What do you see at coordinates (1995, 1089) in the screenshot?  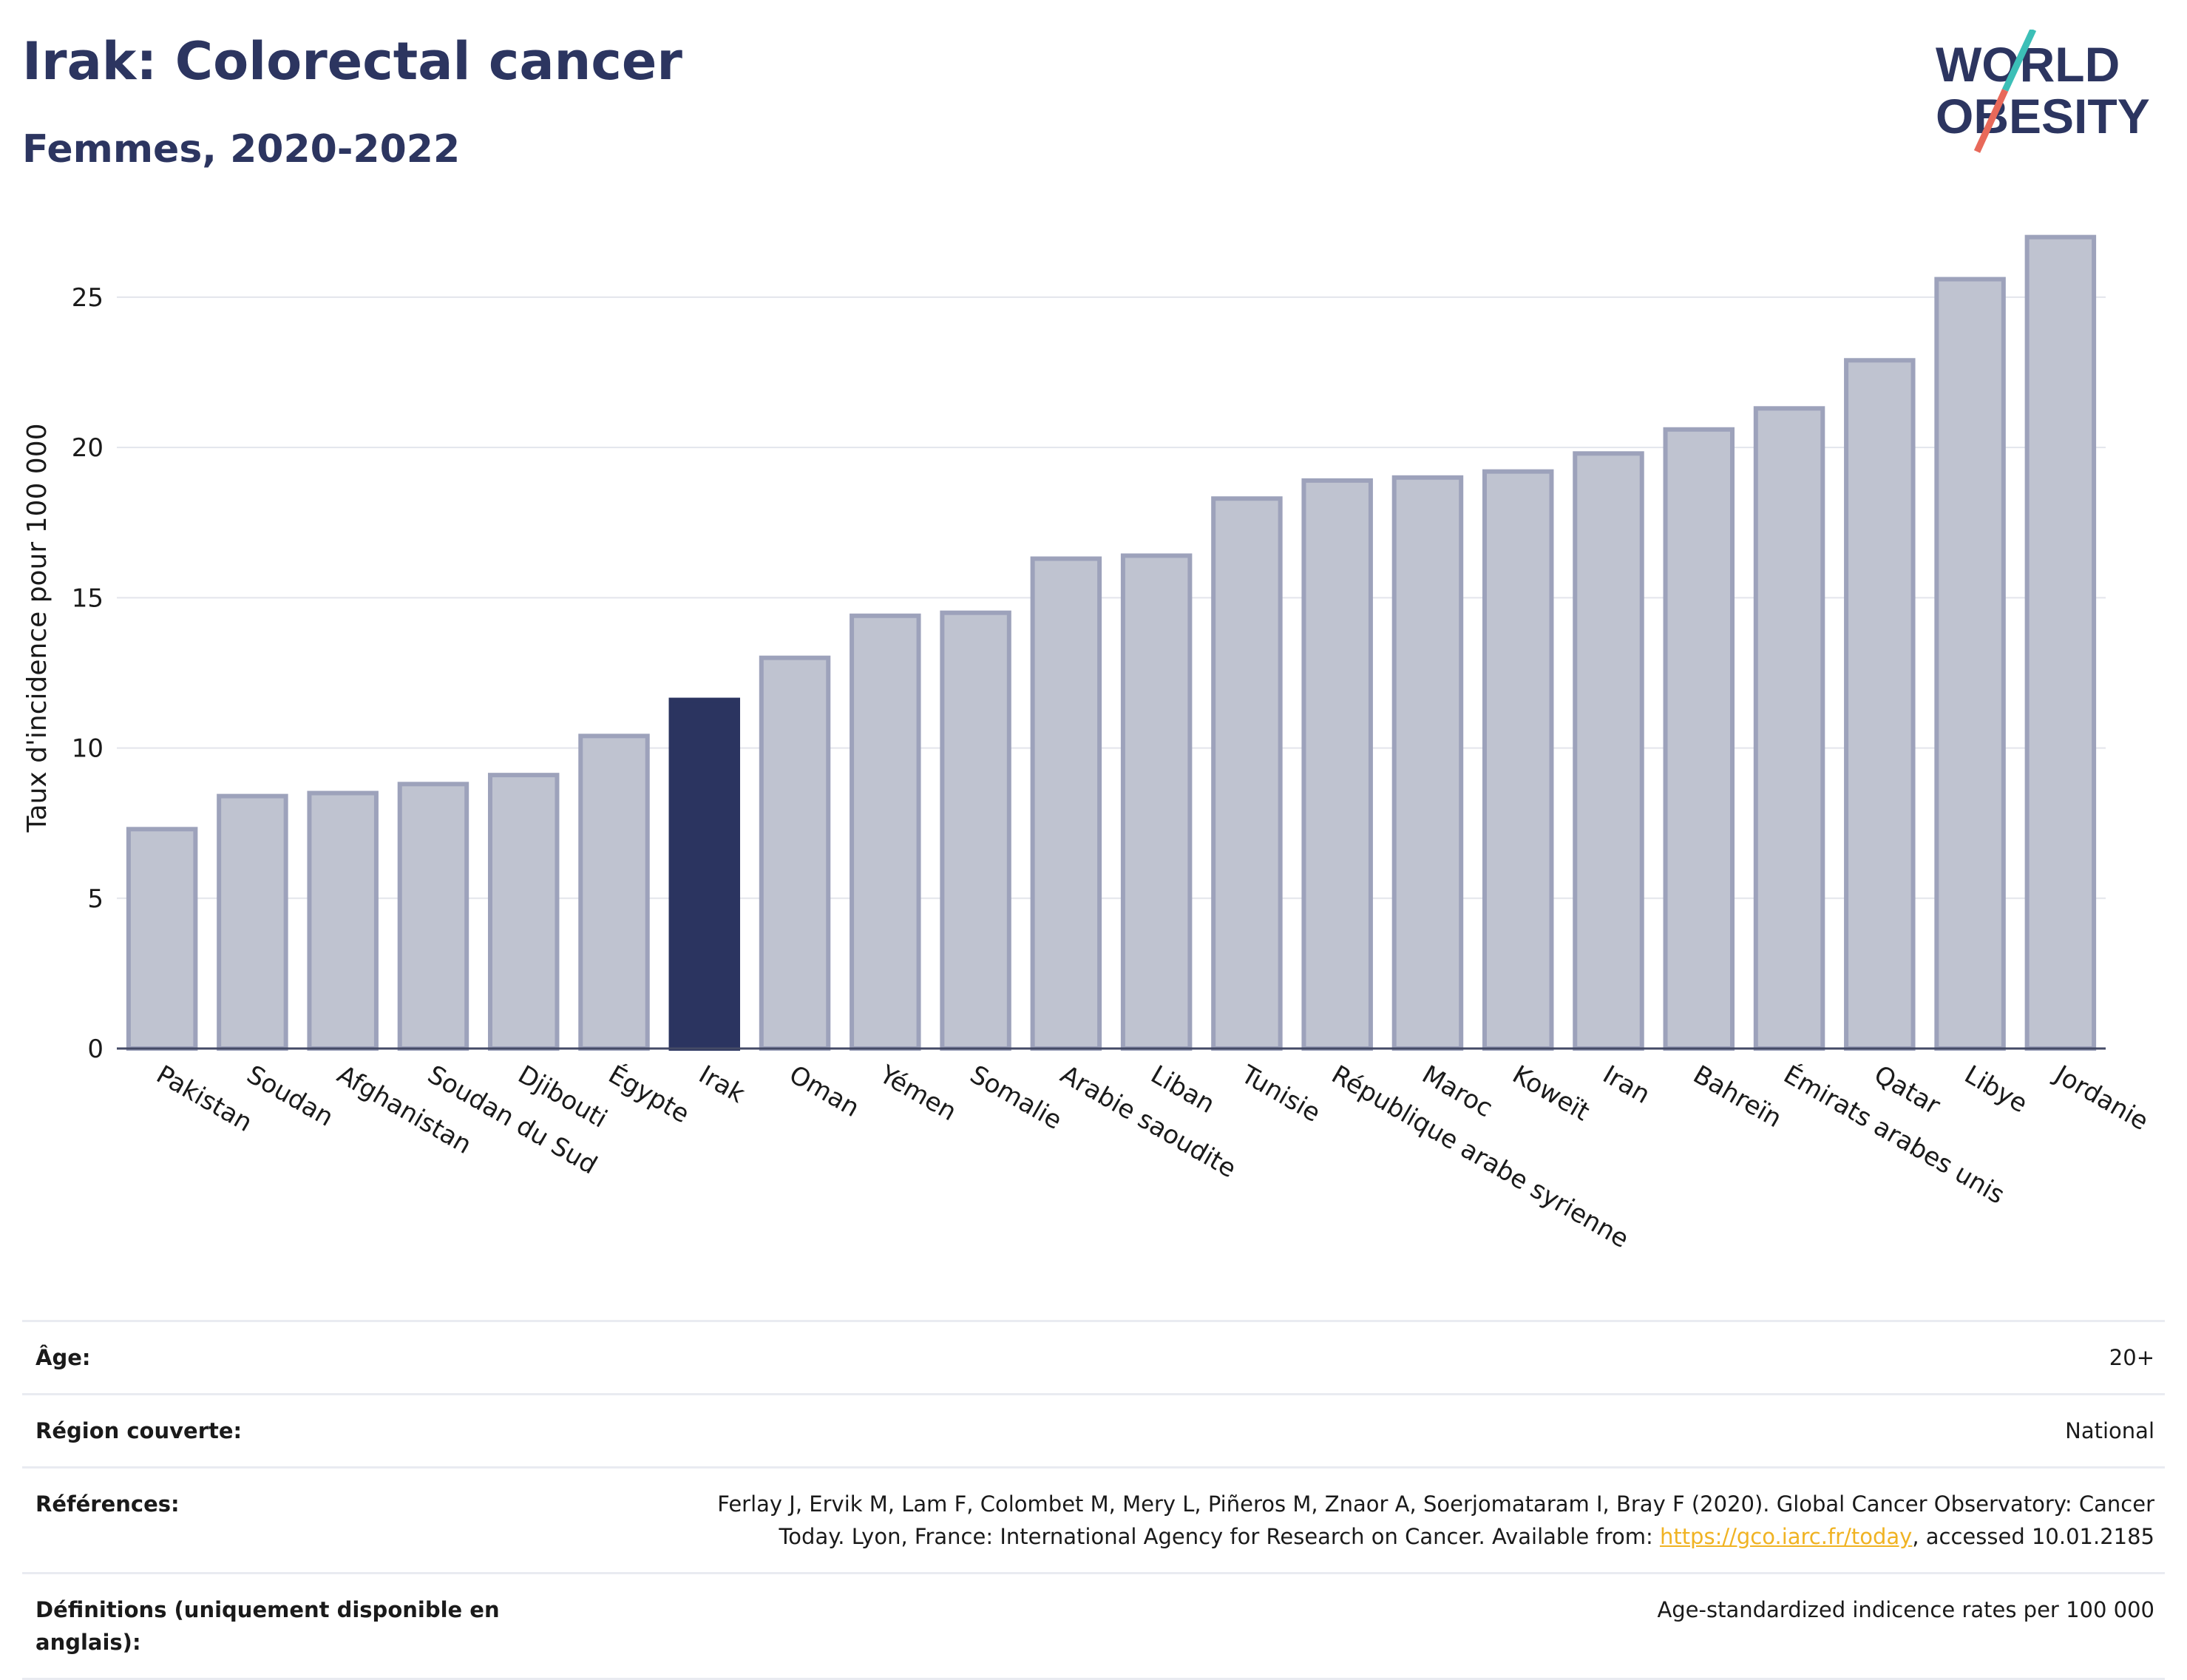 I see `x-tick-label: Libye` at bounding box center [1995, 1089].